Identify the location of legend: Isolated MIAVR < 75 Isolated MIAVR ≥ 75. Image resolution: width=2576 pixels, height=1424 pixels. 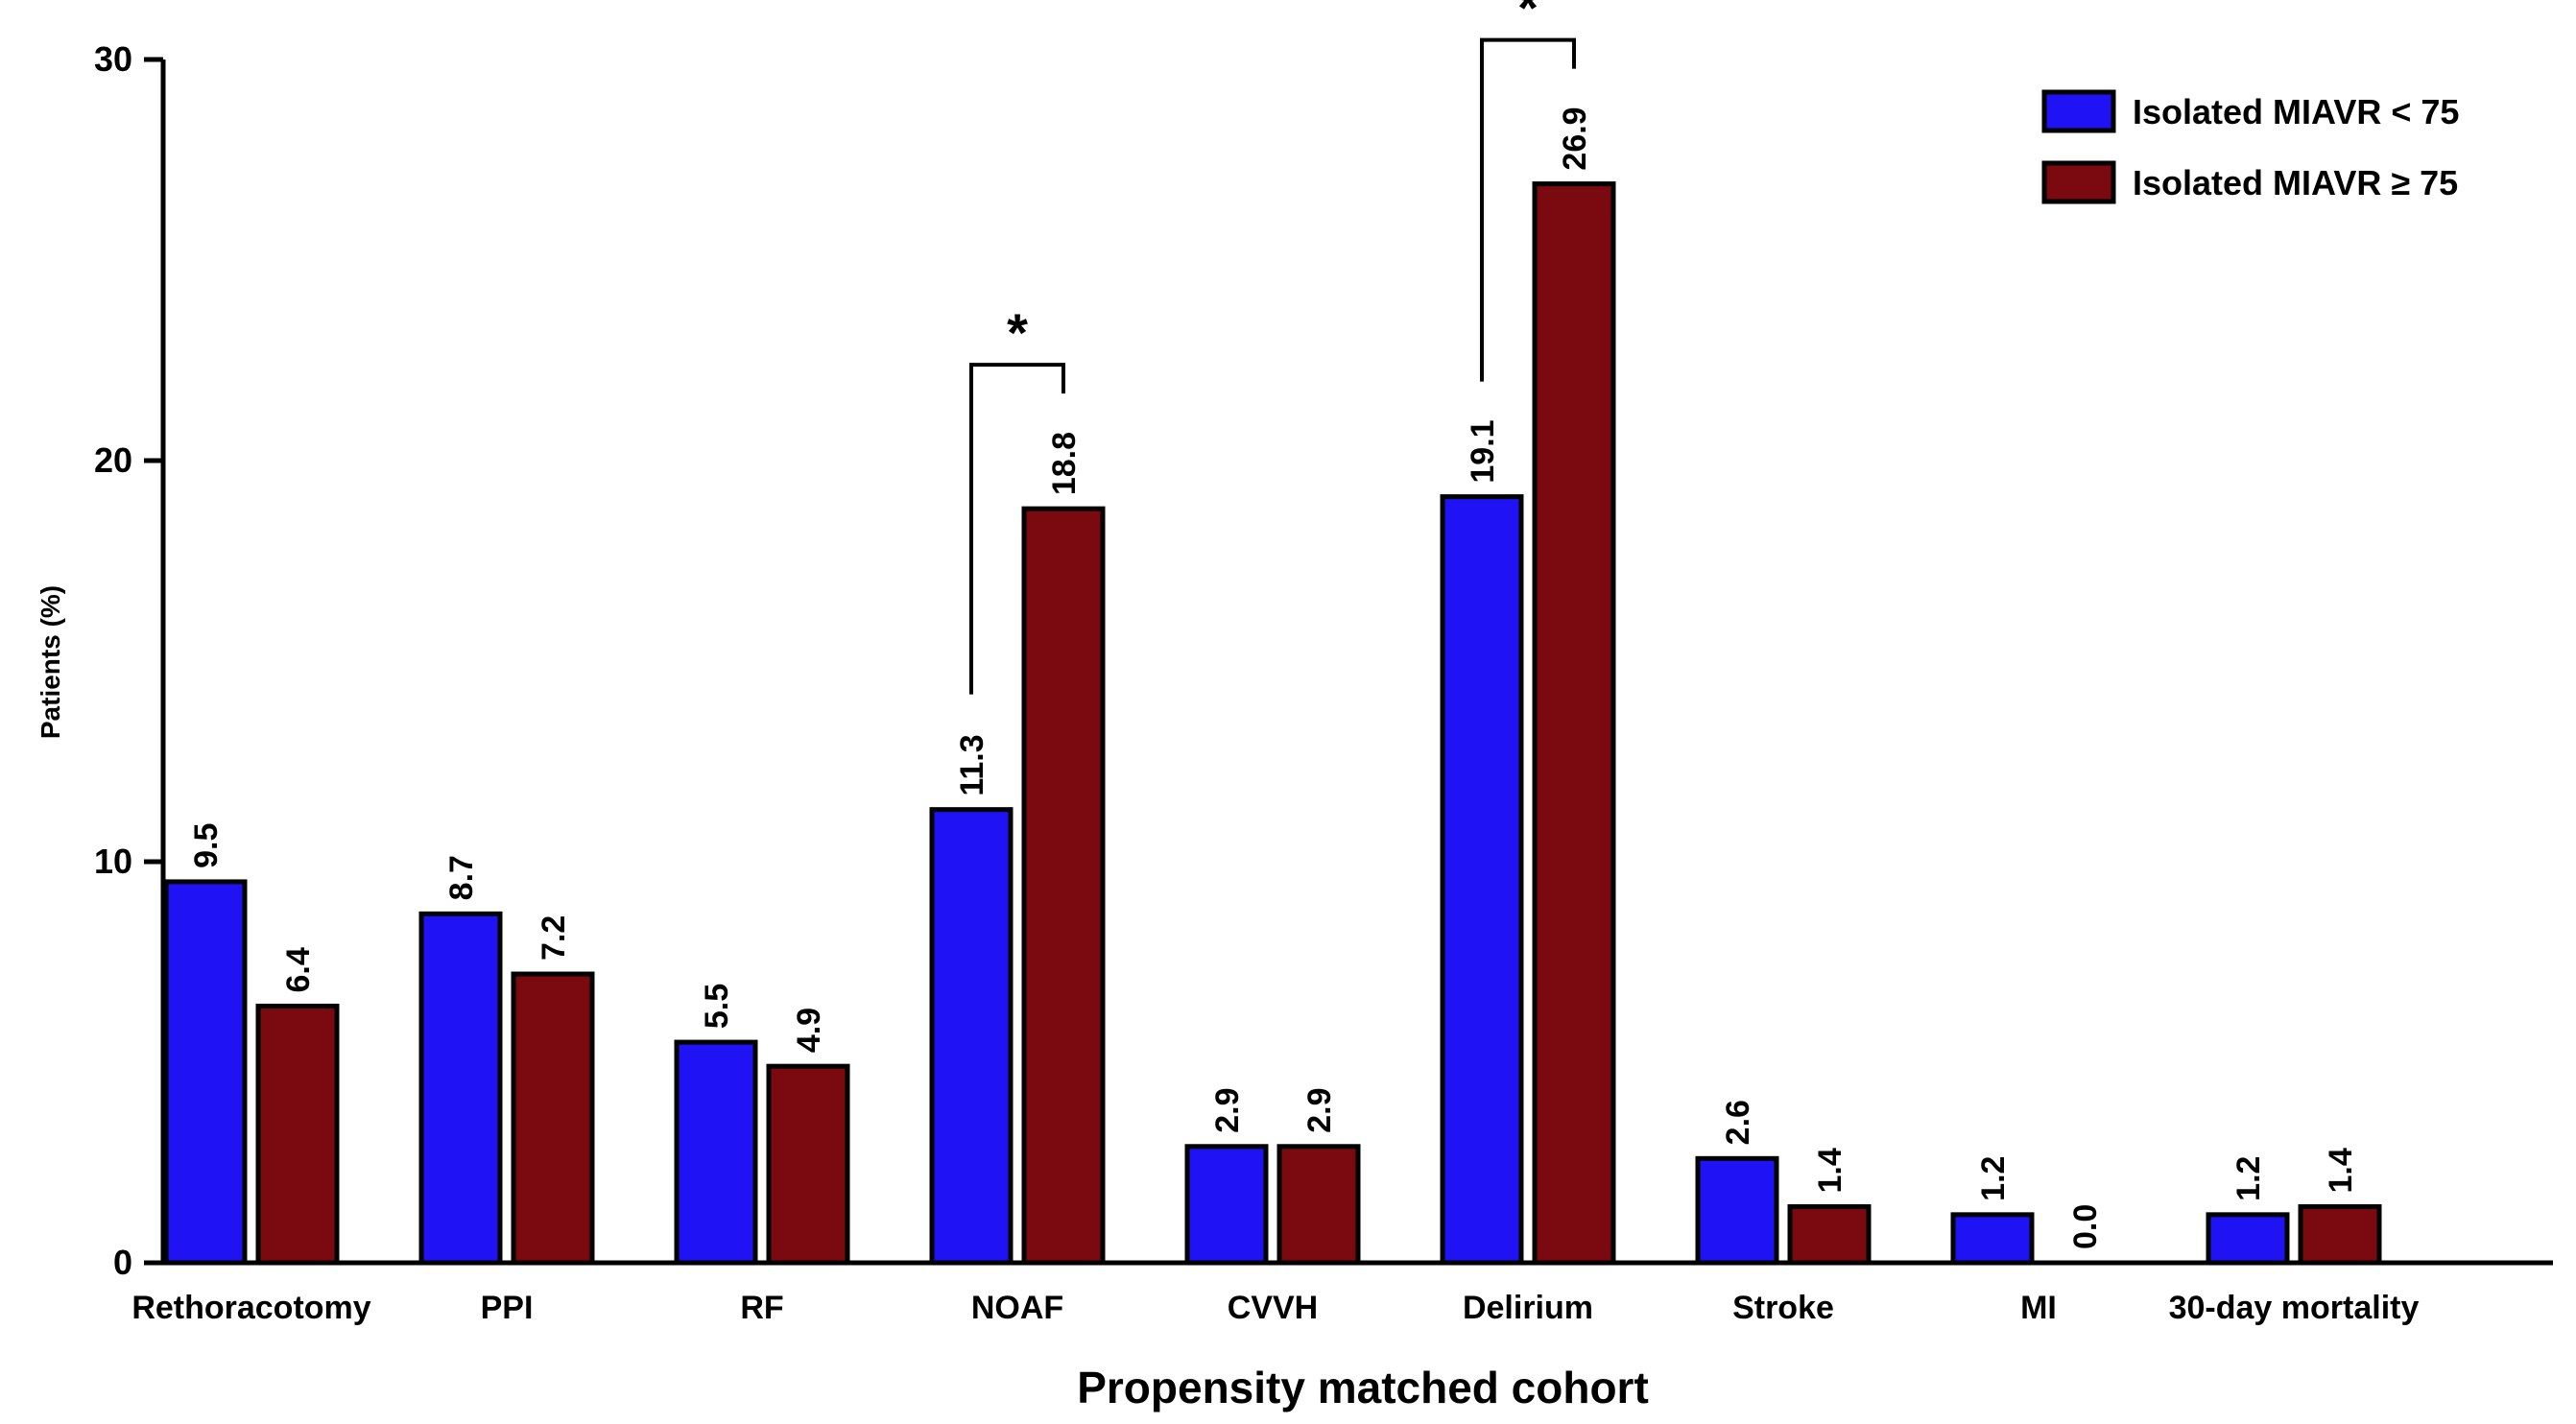
(2250, 146).